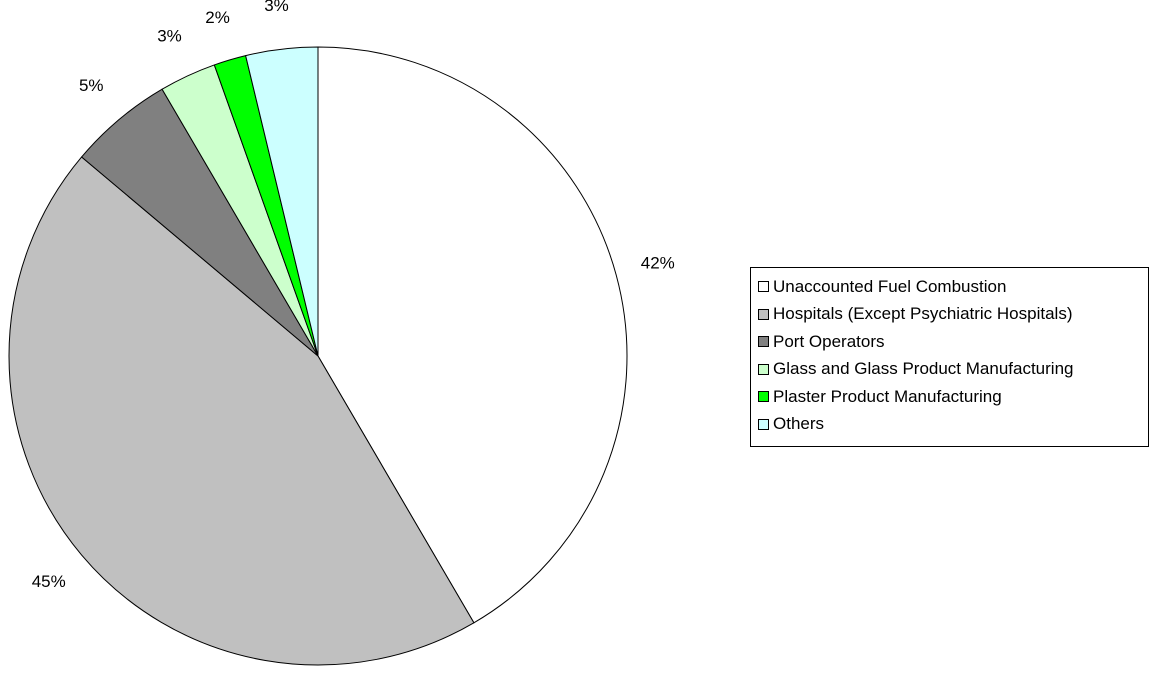 This screenshot has height=675, width=1155. I want to click on legend-label: Plaster Product Manufacturing, so click(887, 396).